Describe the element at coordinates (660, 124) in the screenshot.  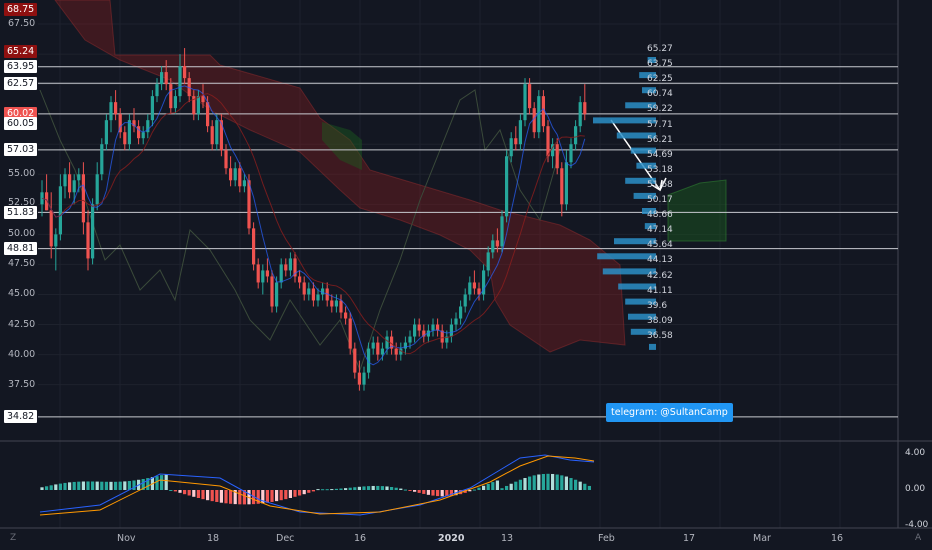
I see `volume-profile-label: 57.71` at that location.